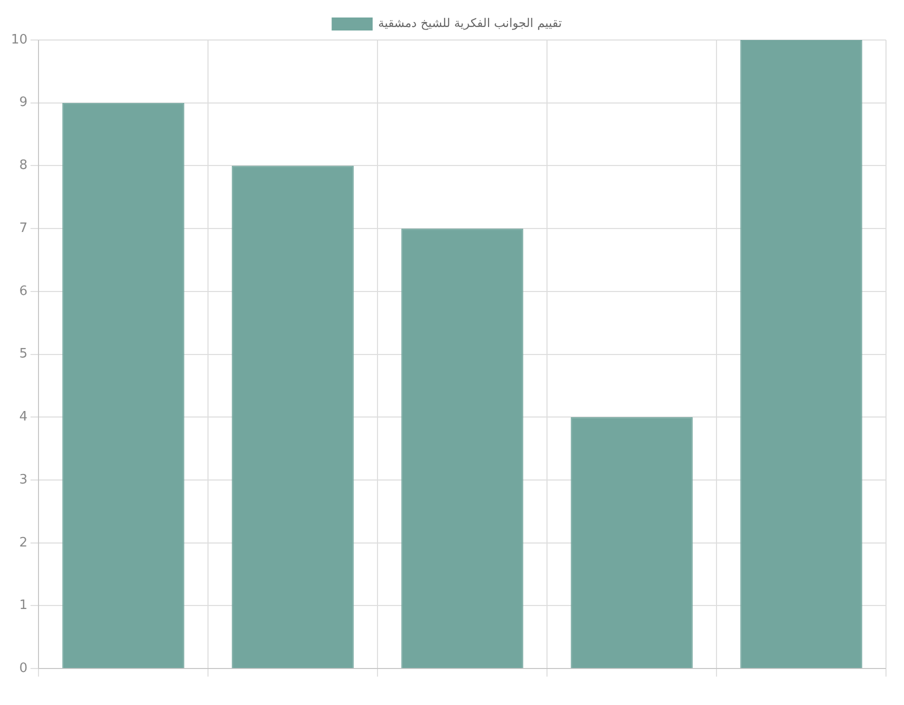 The width and height of the screenshot is (904, 705). Describe the element at coordinates (23, 668) in the screenshot. I see `y-tick-label: 0` at that location.